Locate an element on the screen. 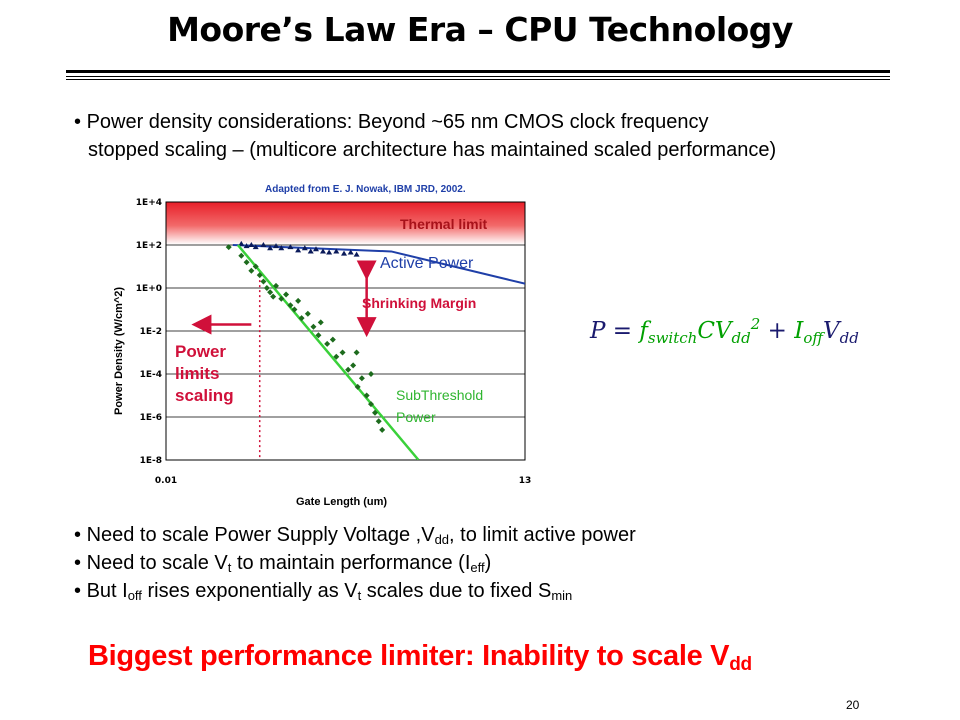 The width and height of the screenshot is (960, 720). subthreshold-label-1: SubThreshold is located at coordinates (439, 395).